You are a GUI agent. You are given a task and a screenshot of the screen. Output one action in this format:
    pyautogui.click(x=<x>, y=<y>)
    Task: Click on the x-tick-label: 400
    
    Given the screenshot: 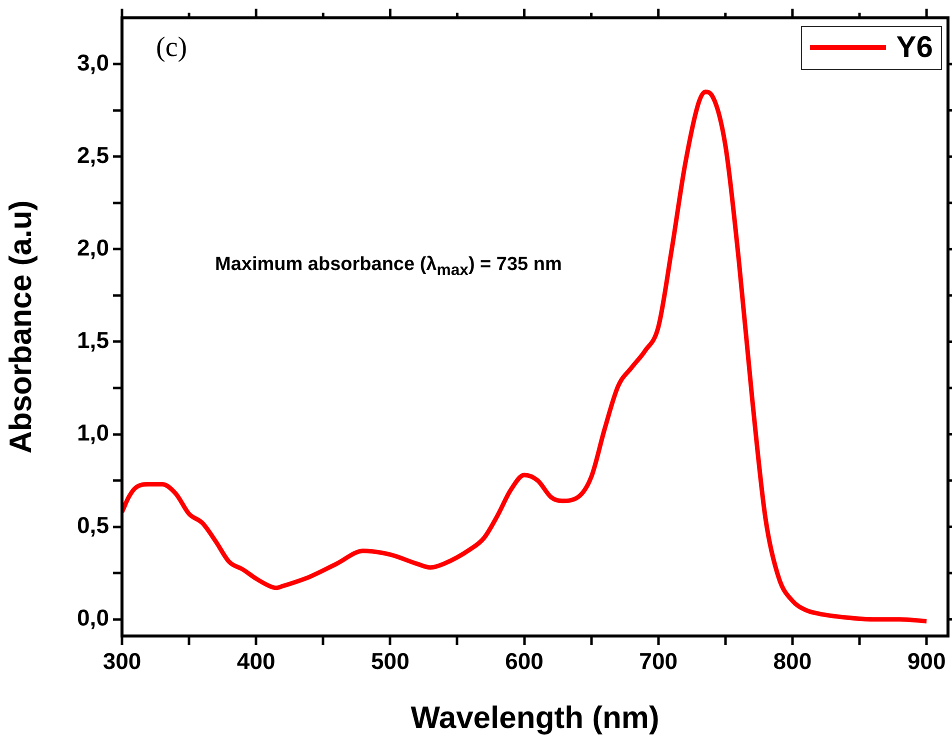 What is the action you would take?
    pyautogui.click(x=256, y=661)
    